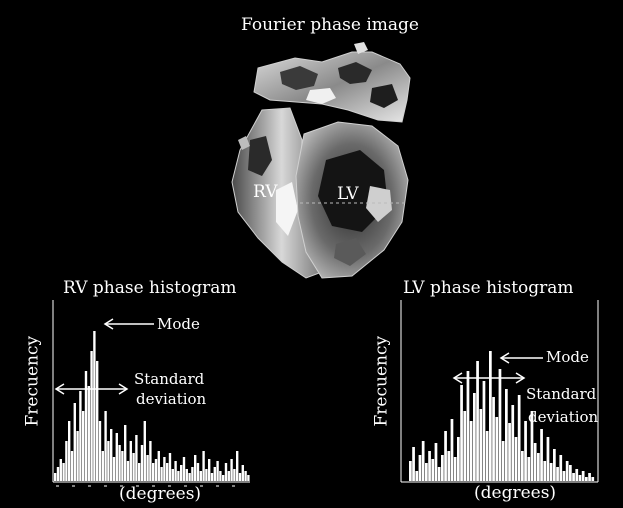  I want to click on rv-std-label-line2: deviation, so click(171, 399).